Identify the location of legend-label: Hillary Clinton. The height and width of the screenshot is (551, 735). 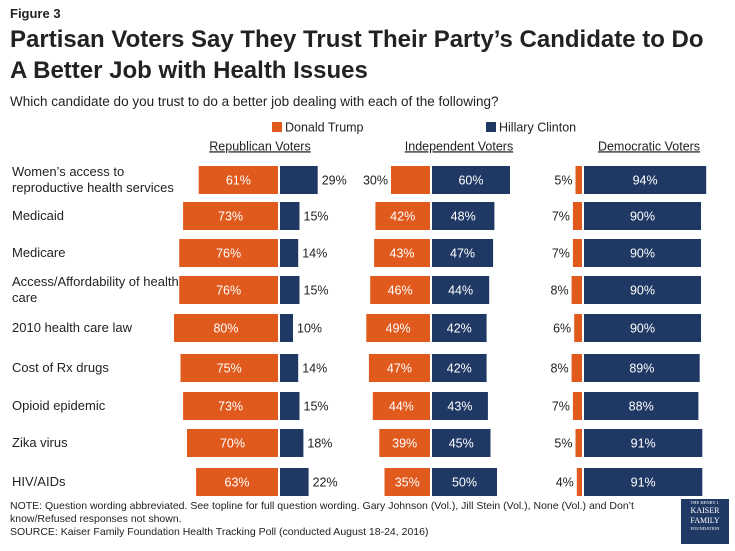
(537, 127).